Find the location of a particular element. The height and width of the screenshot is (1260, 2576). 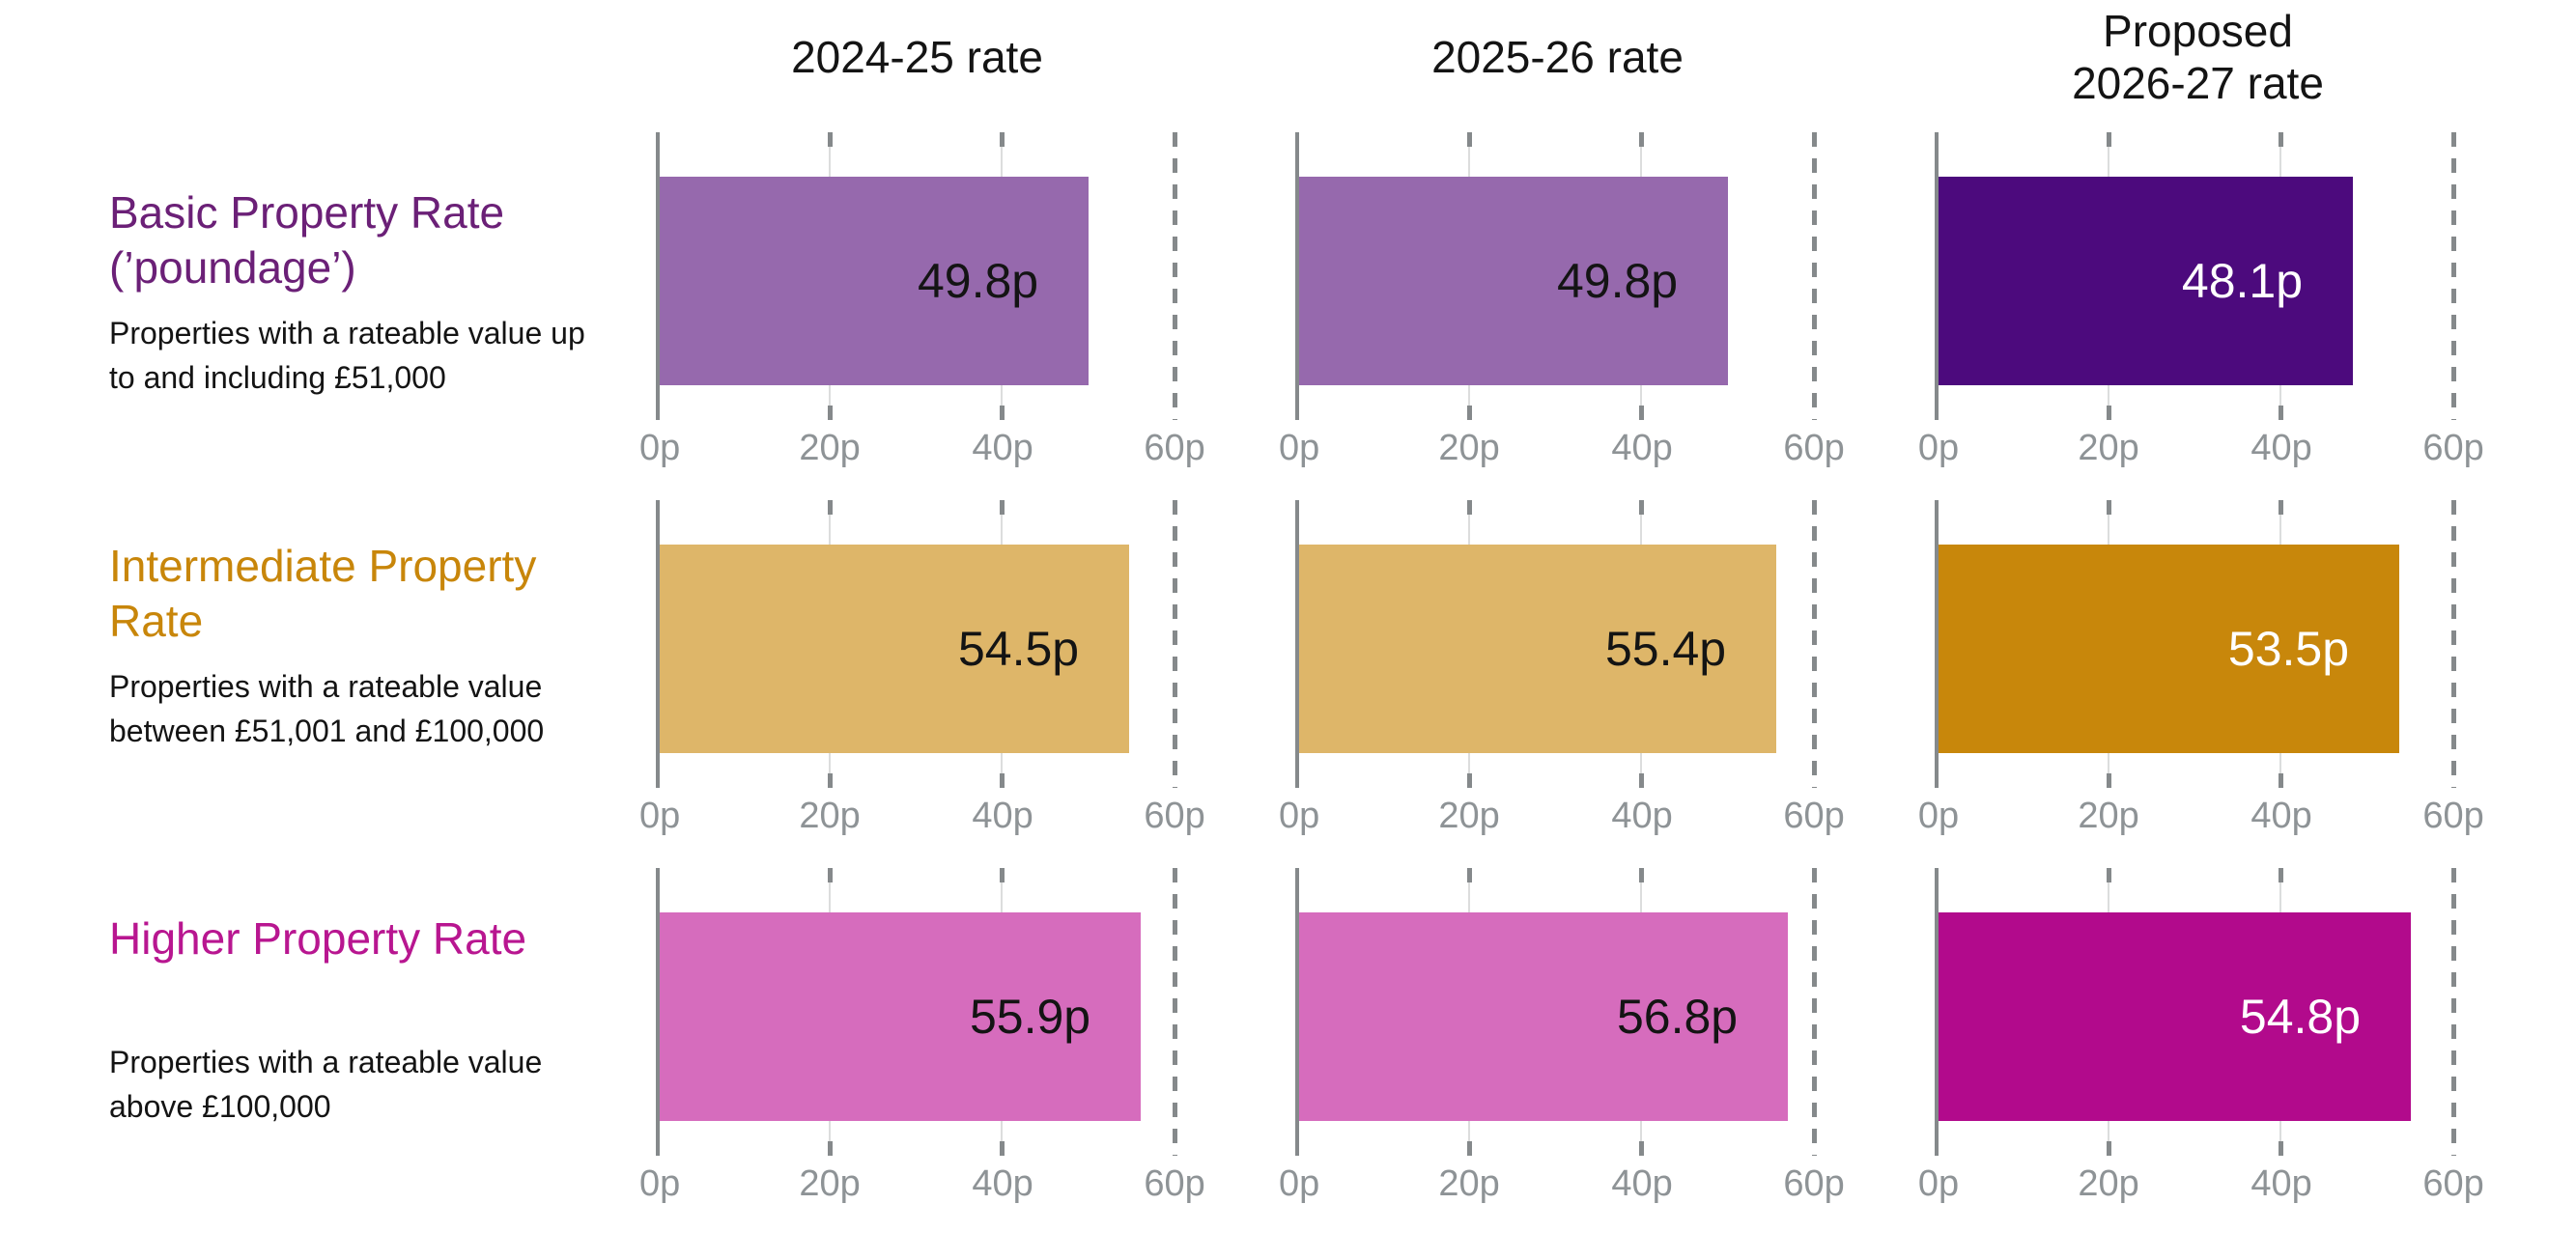

bar-value: 55.9p is located at coordinates (1030, 1017).